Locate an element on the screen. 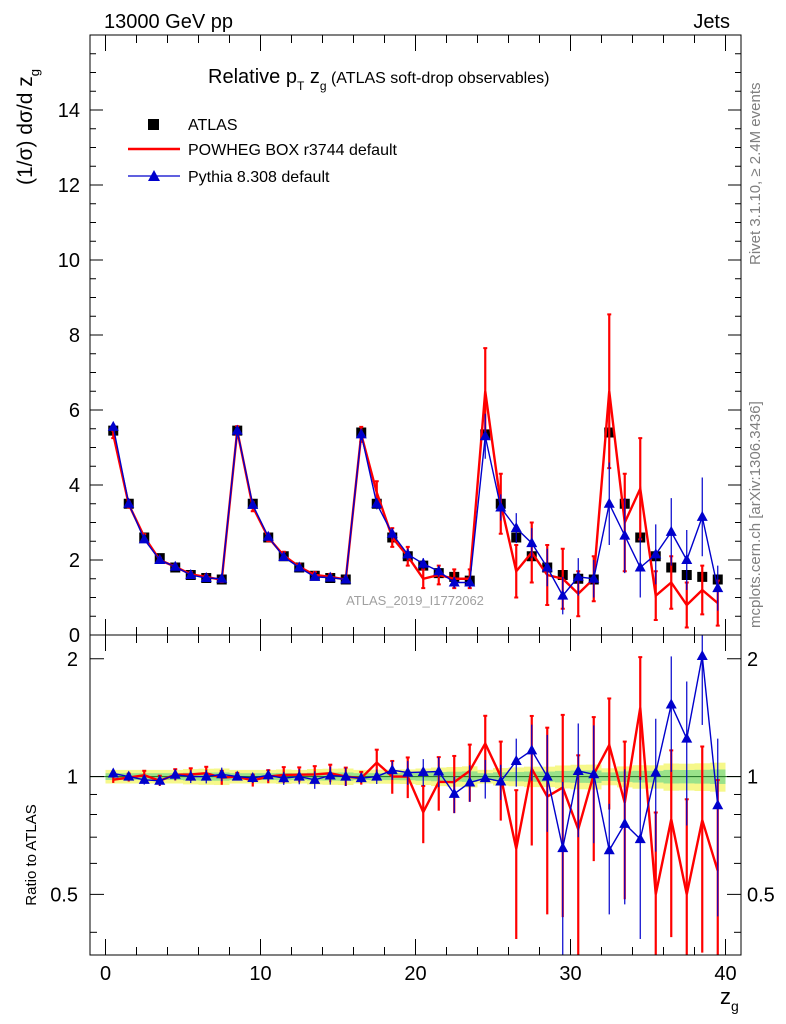  rivet-label: Rivet 3.1.10, ≥ 2.4M events is located at coordinates (755, 174).